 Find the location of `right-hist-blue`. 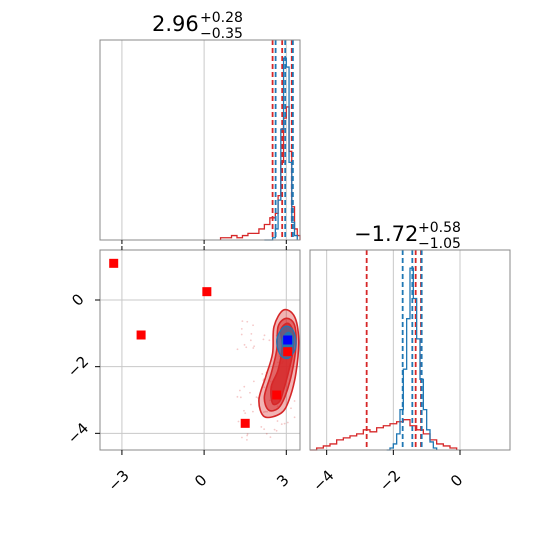

right-hist-blue is located at coordinates (412, 359).